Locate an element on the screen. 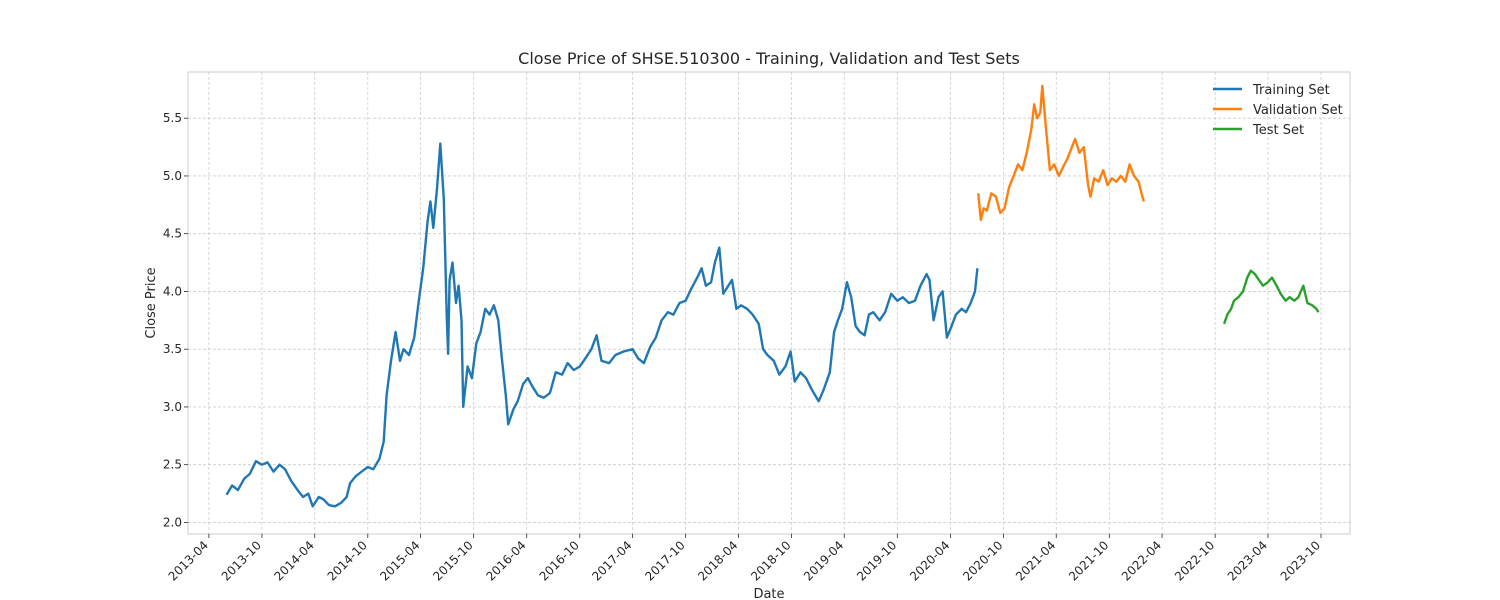 Image resolution: width=1500 pixels, height=600 pixels. test-set-line is located at coordinates (1271, 297).